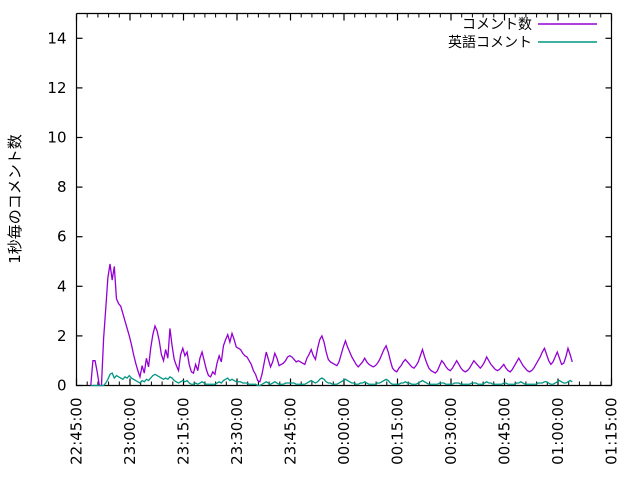  I want to click on y-axis-title: 1秒毎のコメント数, so click(15, 199).